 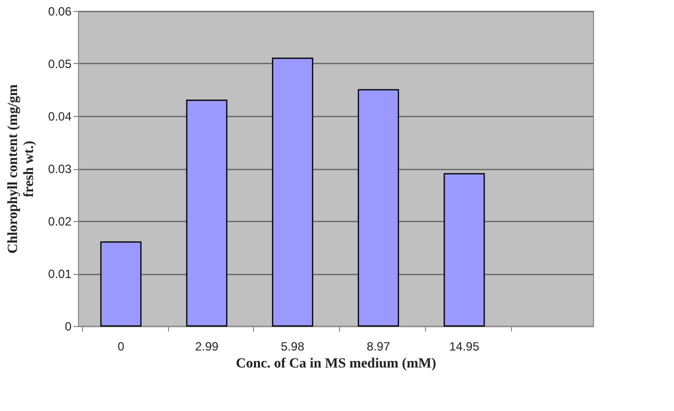 What do you see at coordinates (464, 347) in the screenshot?
I see `x-tick-label: 14.95` at bounding box center [464, 347].